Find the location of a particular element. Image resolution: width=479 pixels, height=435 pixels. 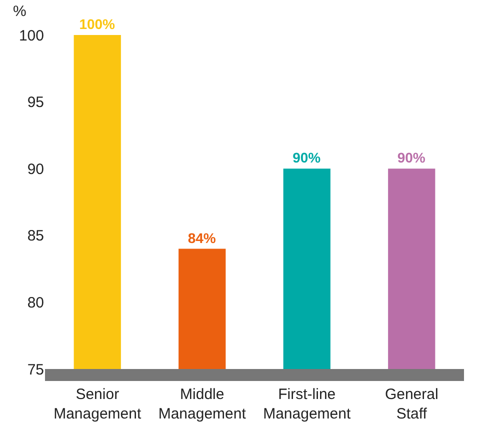

y-tick-label: 100 is located at coordinates (31, 35).